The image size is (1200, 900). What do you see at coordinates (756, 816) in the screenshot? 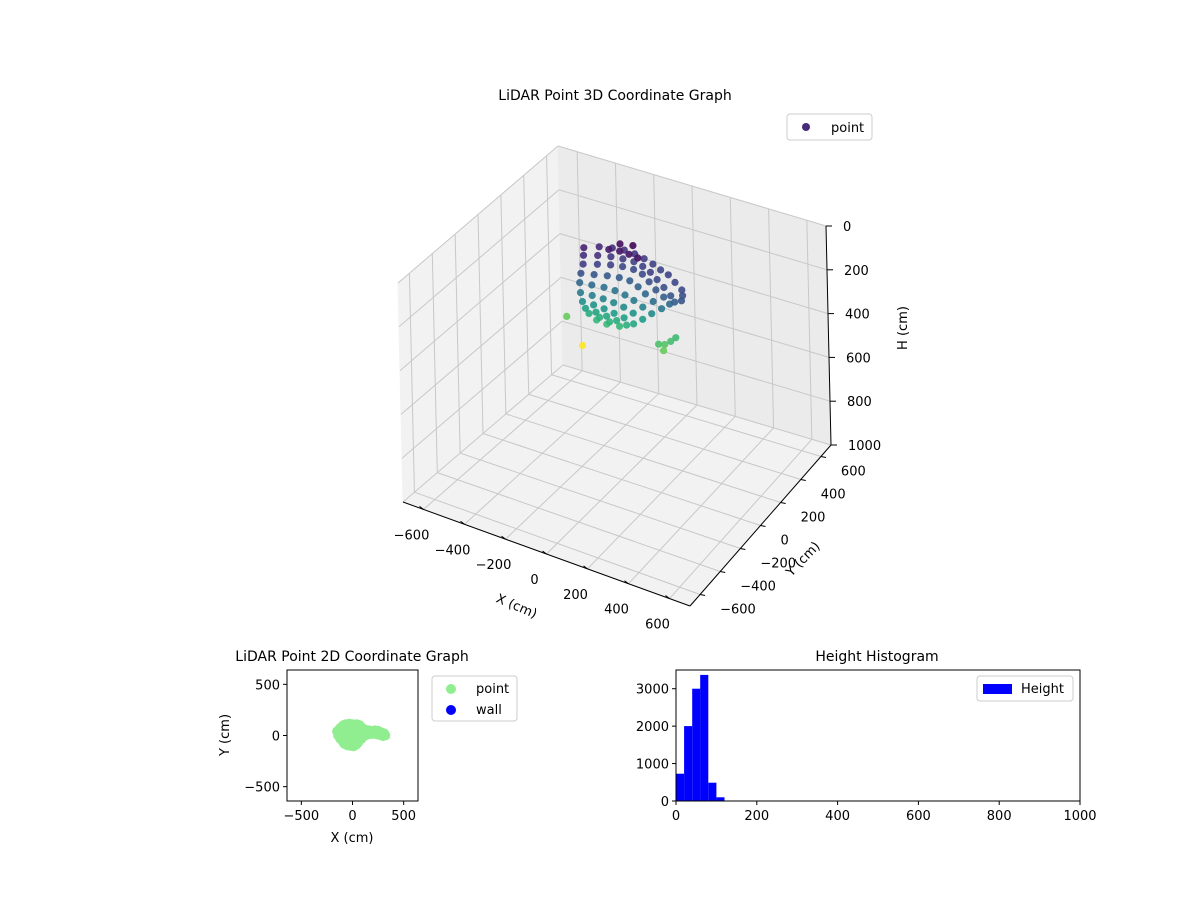
I see `x-tick-label: 200` at bounding box center [756, 816].